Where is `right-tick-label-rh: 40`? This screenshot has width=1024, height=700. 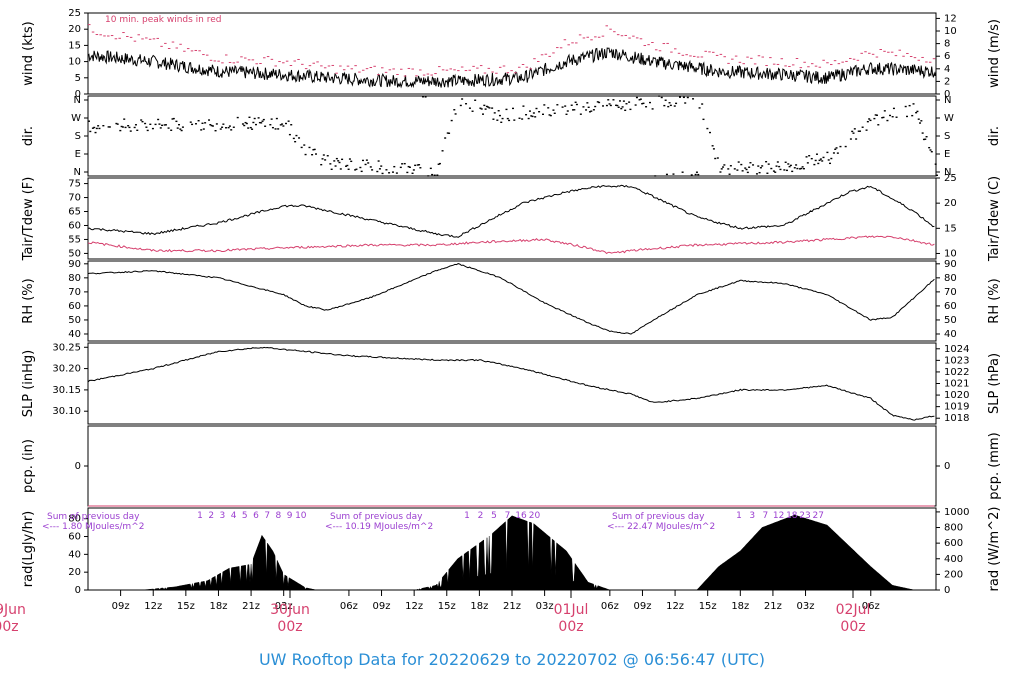
right-tick-label-rh: 40 is located at coordinates (950, 334).